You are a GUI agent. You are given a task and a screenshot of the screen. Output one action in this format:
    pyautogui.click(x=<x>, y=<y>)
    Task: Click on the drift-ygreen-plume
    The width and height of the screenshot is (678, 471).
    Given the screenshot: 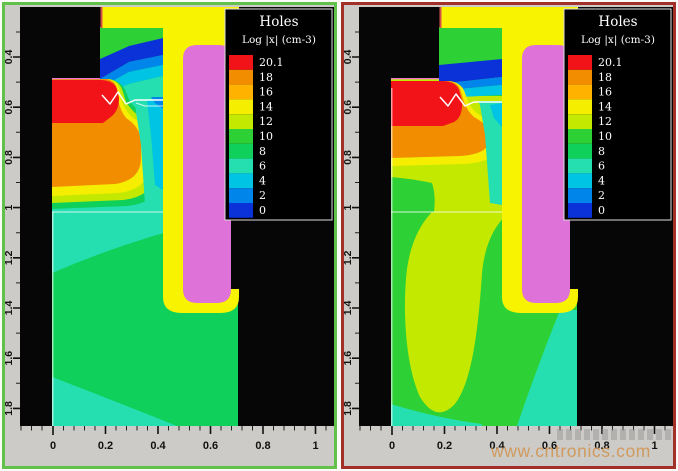 What is the action you would take?
    pyautogui.click(x=457, y=312)
    